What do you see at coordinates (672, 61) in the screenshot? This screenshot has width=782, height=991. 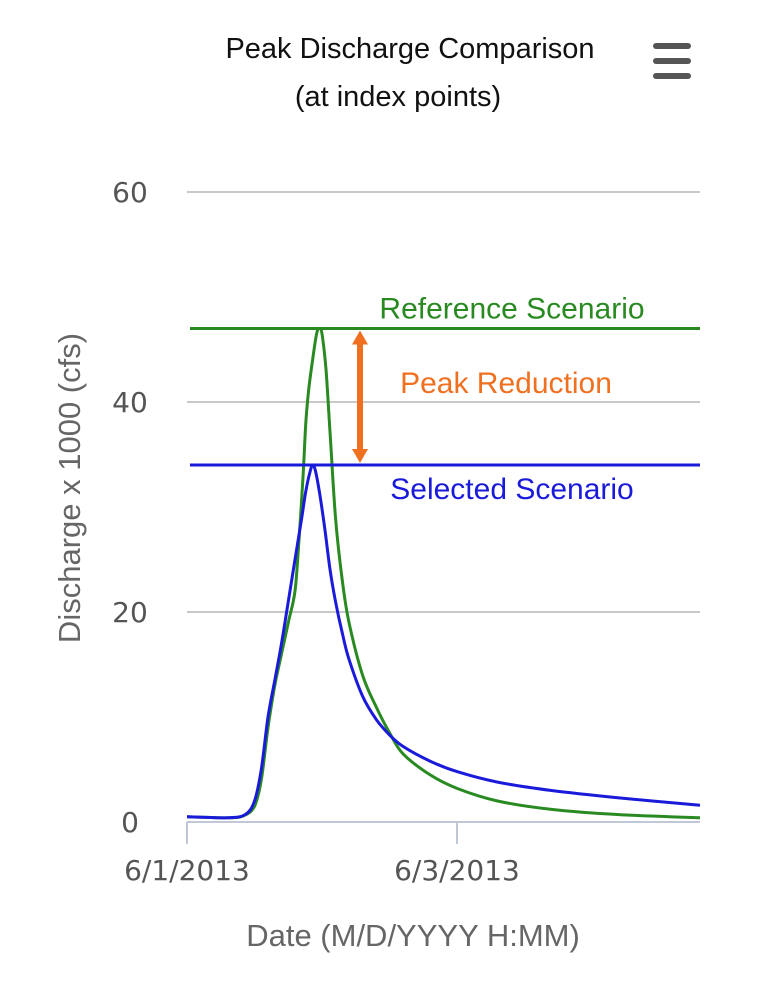 I see `hamburger-menu-icon` at bounding box center [672, 61].